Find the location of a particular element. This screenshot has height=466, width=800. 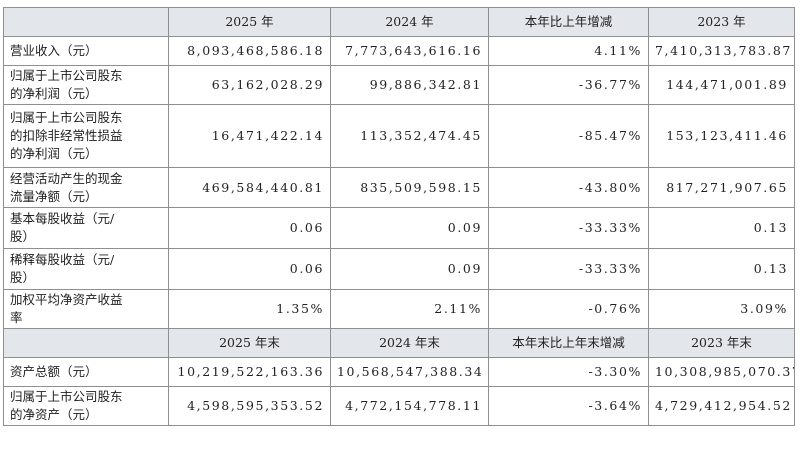

value-cell: 469,584,440.81 is located at coordinates (249, 187).